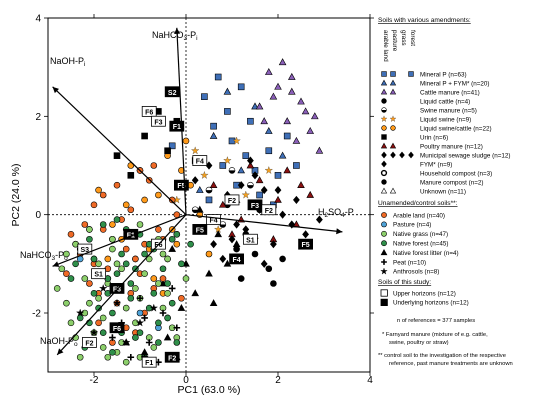 The height and width of the screenshot is (407, 550). What do you see at coordinates (384, 182) in the screenshot?
I see `legend-marker-r12c0` at bounding box center [384, 182].